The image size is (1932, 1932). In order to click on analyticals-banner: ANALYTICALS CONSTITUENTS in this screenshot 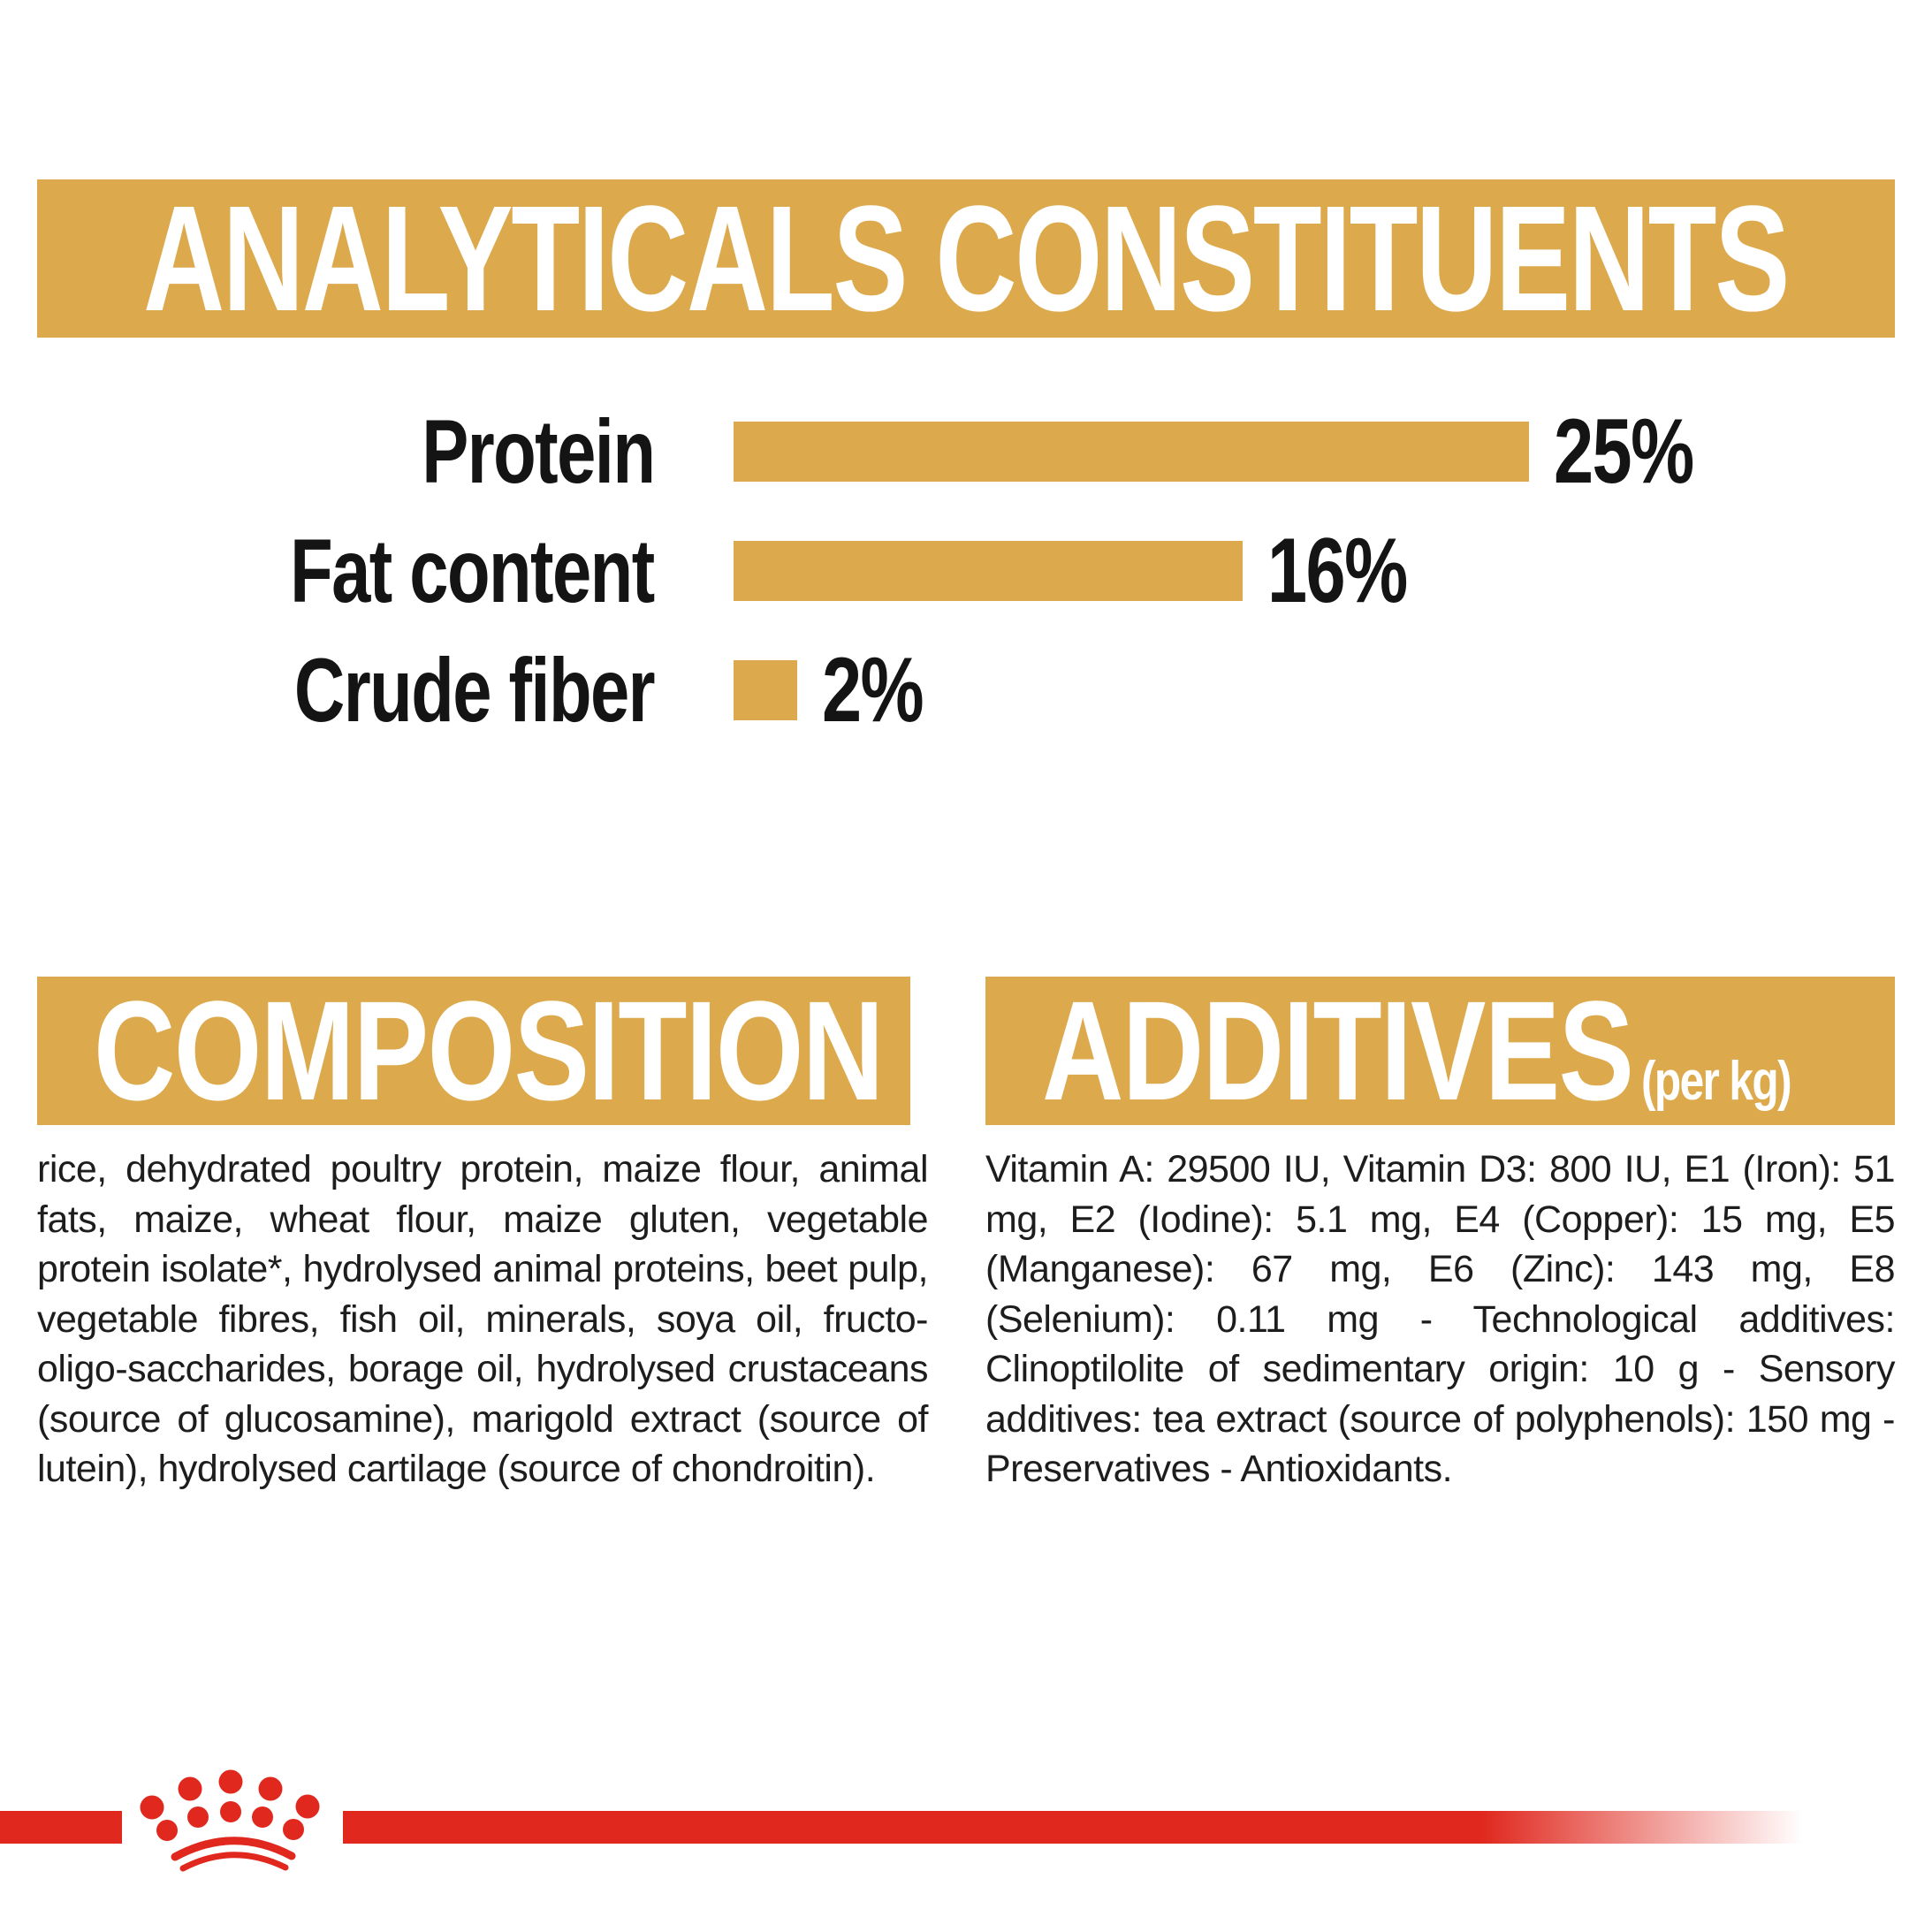, I will do `click(966, 259)`.